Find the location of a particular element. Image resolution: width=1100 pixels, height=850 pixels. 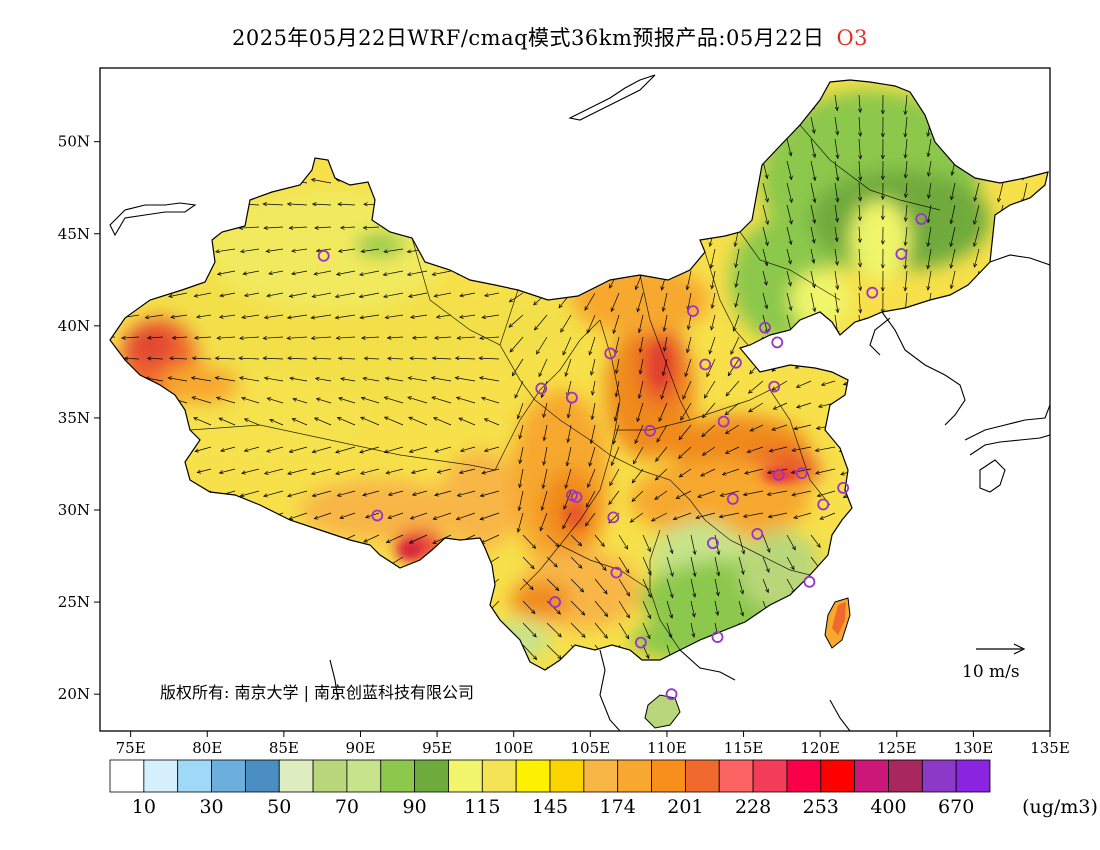

legend-label: 70 is located at coordinates (347, 807).